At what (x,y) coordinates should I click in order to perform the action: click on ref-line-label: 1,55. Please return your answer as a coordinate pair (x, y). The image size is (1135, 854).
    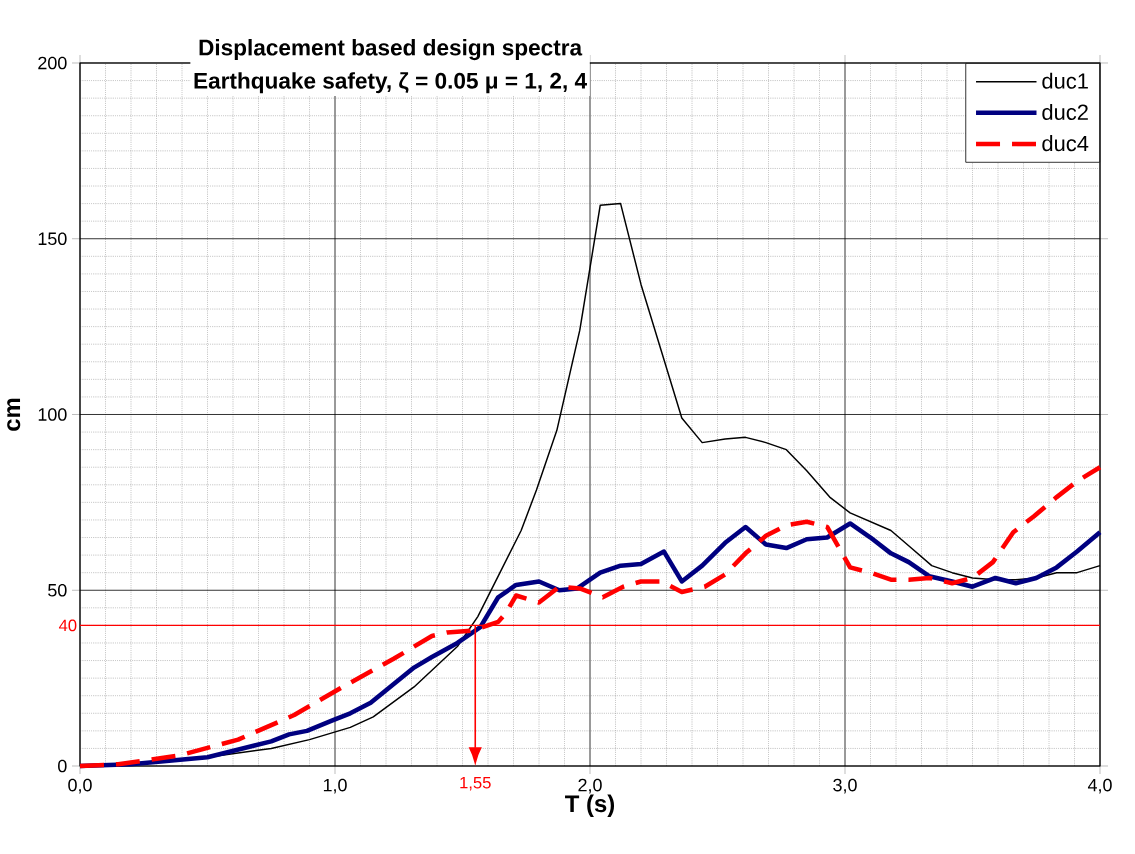
    Looking at the image, I should click on (475, 783).